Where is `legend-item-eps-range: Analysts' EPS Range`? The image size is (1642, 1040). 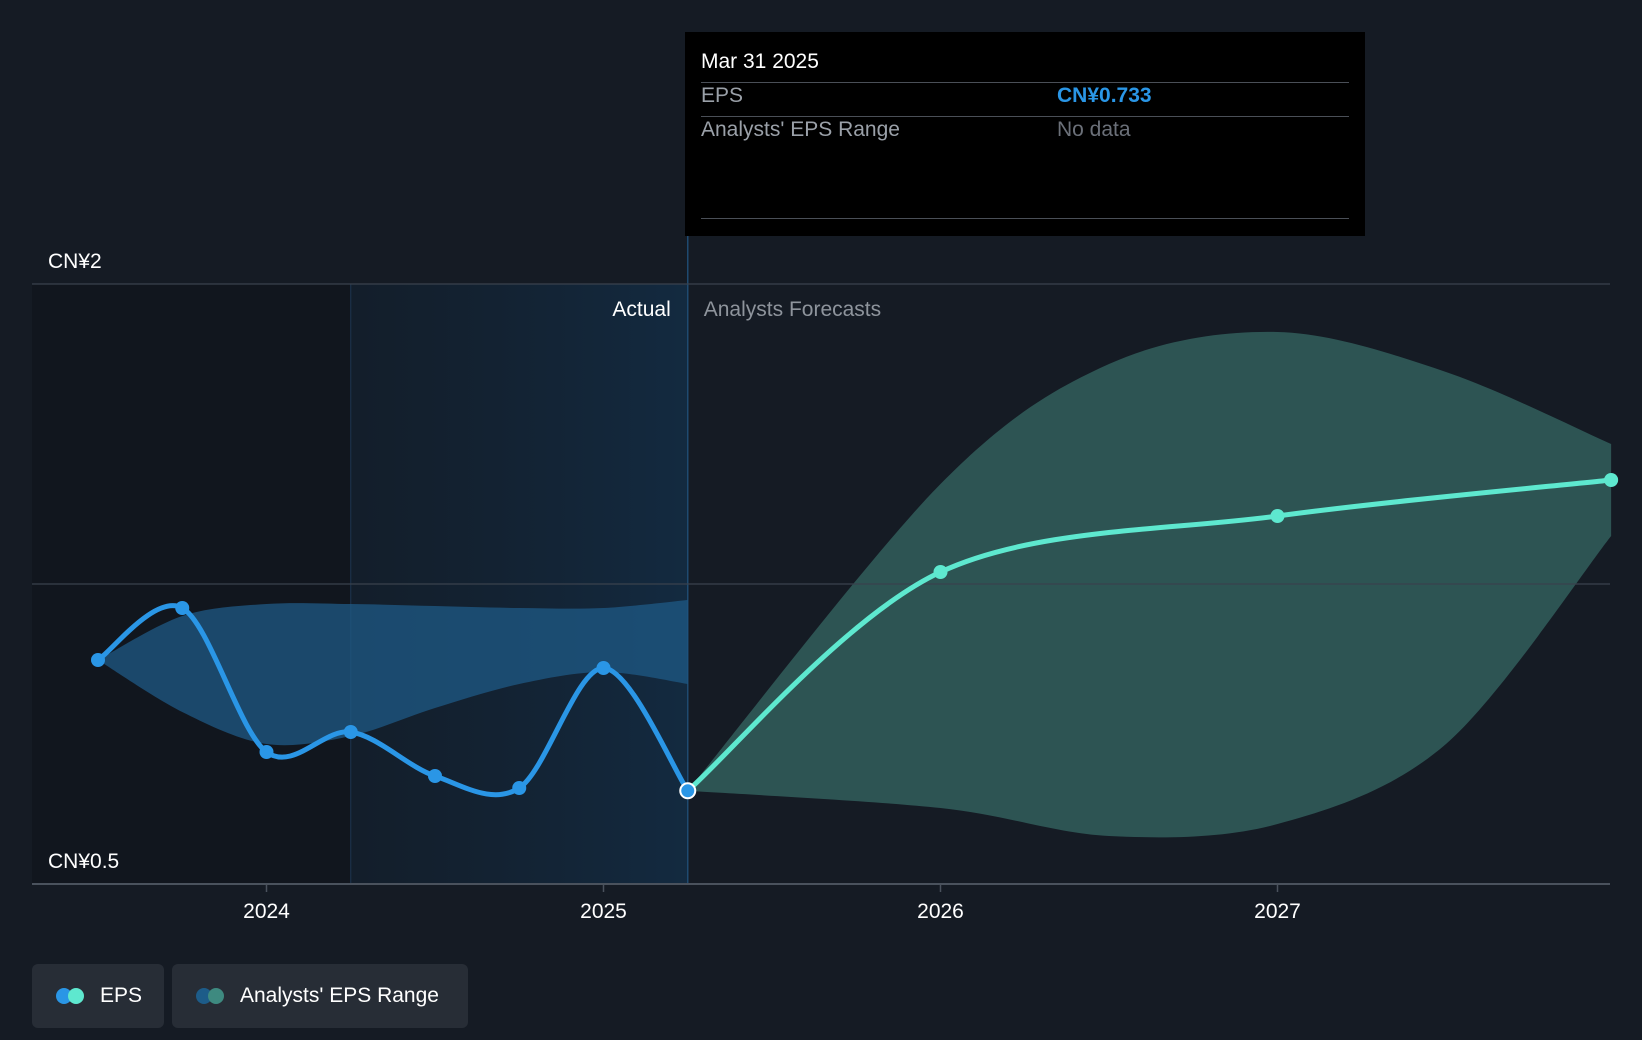 legend-item-eps-range: Analysts' EPS Range is located at coordinates (320, 996).